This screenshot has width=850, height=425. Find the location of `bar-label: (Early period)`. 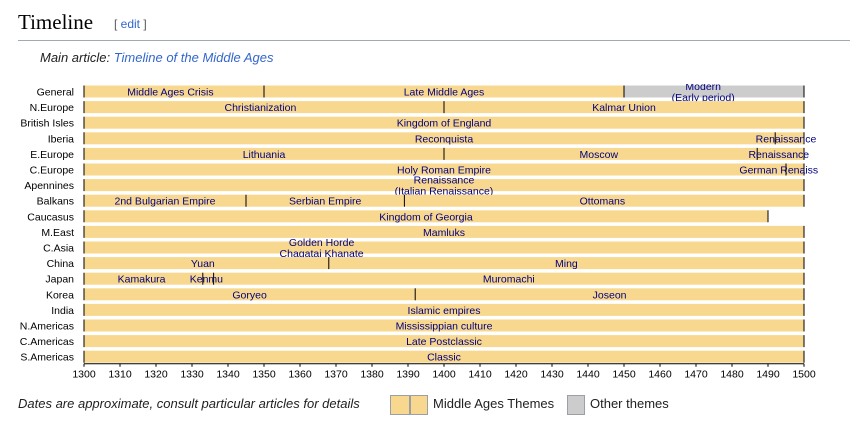

bar-label: (Early period) is located at coordinates (703, 98).